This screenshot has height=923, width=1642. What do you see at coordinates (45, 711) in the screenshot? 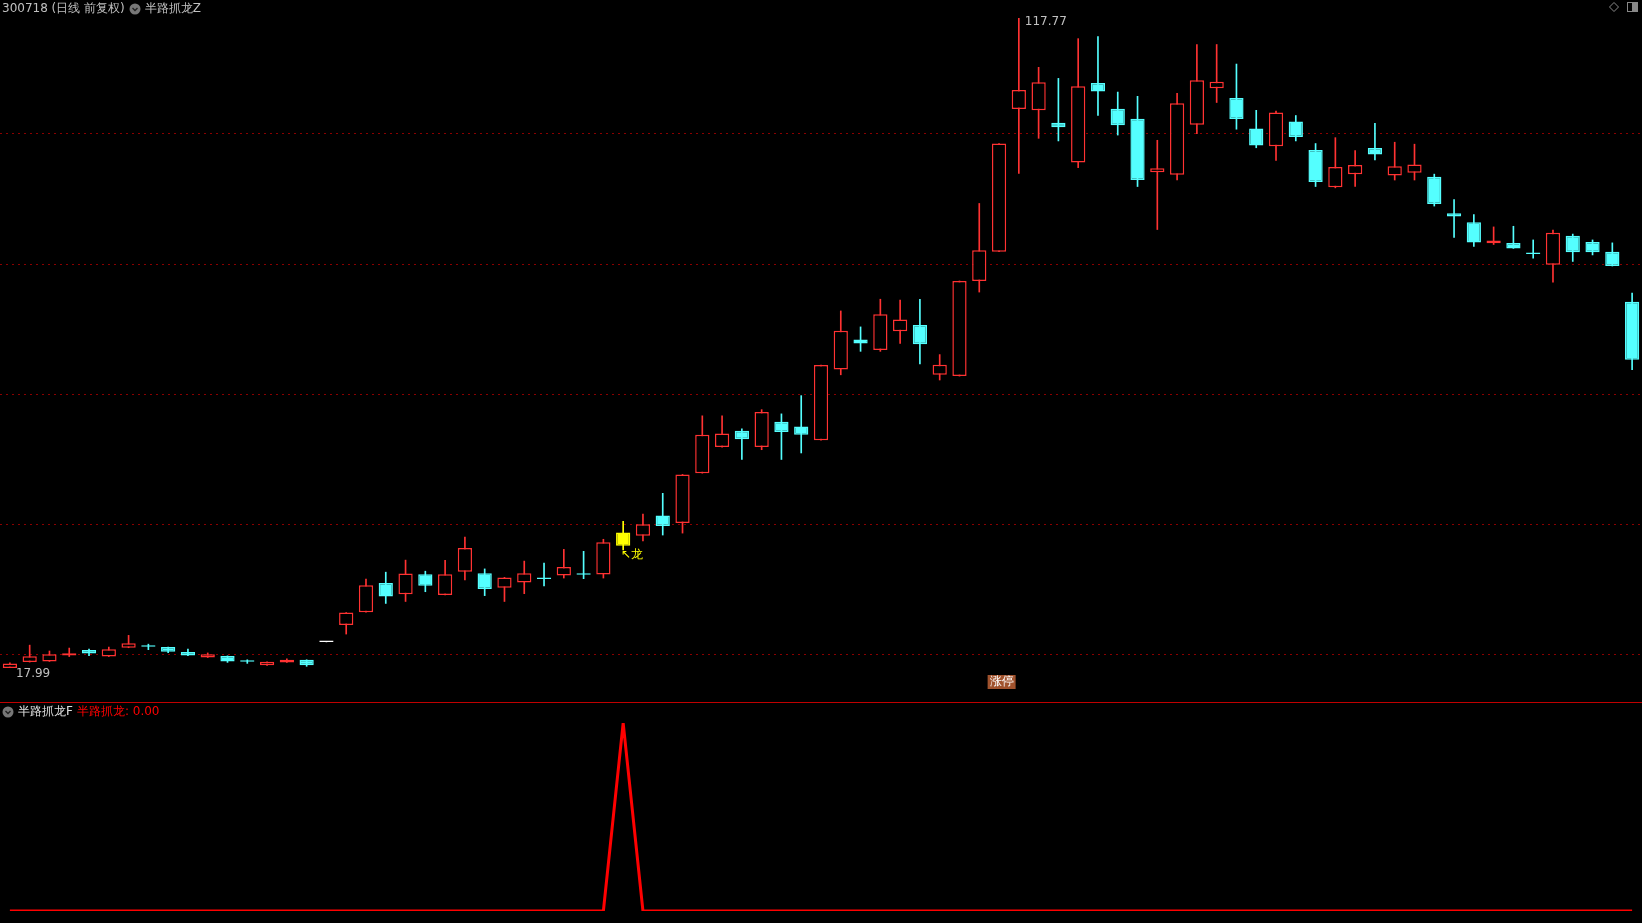
I see `chart-title: 半路抓龙F` at bounding box center [45, 711].